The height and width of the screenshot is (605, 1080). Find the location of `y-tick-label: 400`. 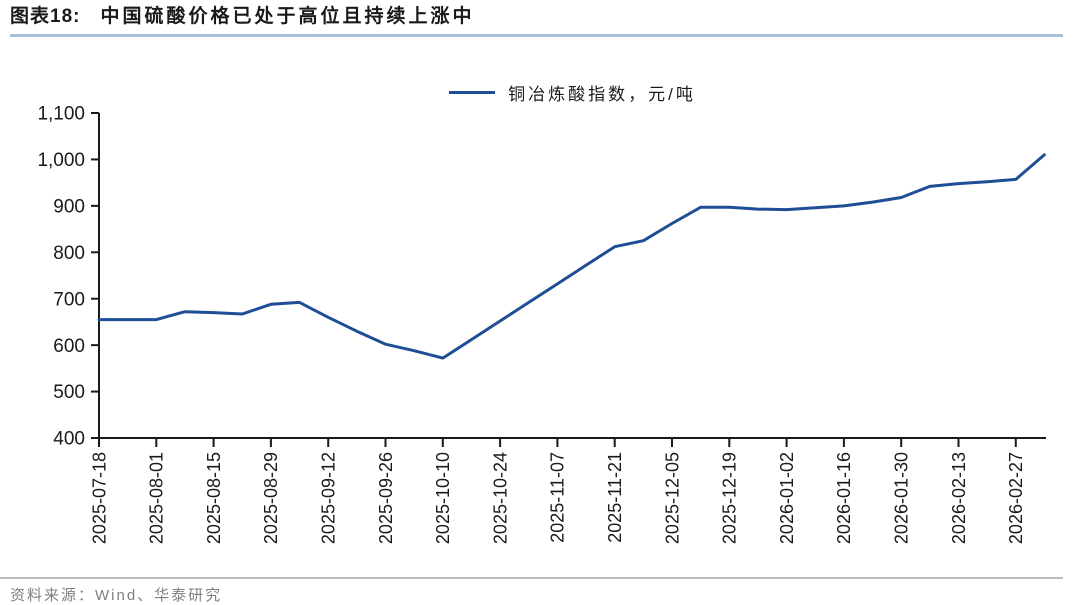

y-tick-label: 400 is located at coordinates (69, 439).